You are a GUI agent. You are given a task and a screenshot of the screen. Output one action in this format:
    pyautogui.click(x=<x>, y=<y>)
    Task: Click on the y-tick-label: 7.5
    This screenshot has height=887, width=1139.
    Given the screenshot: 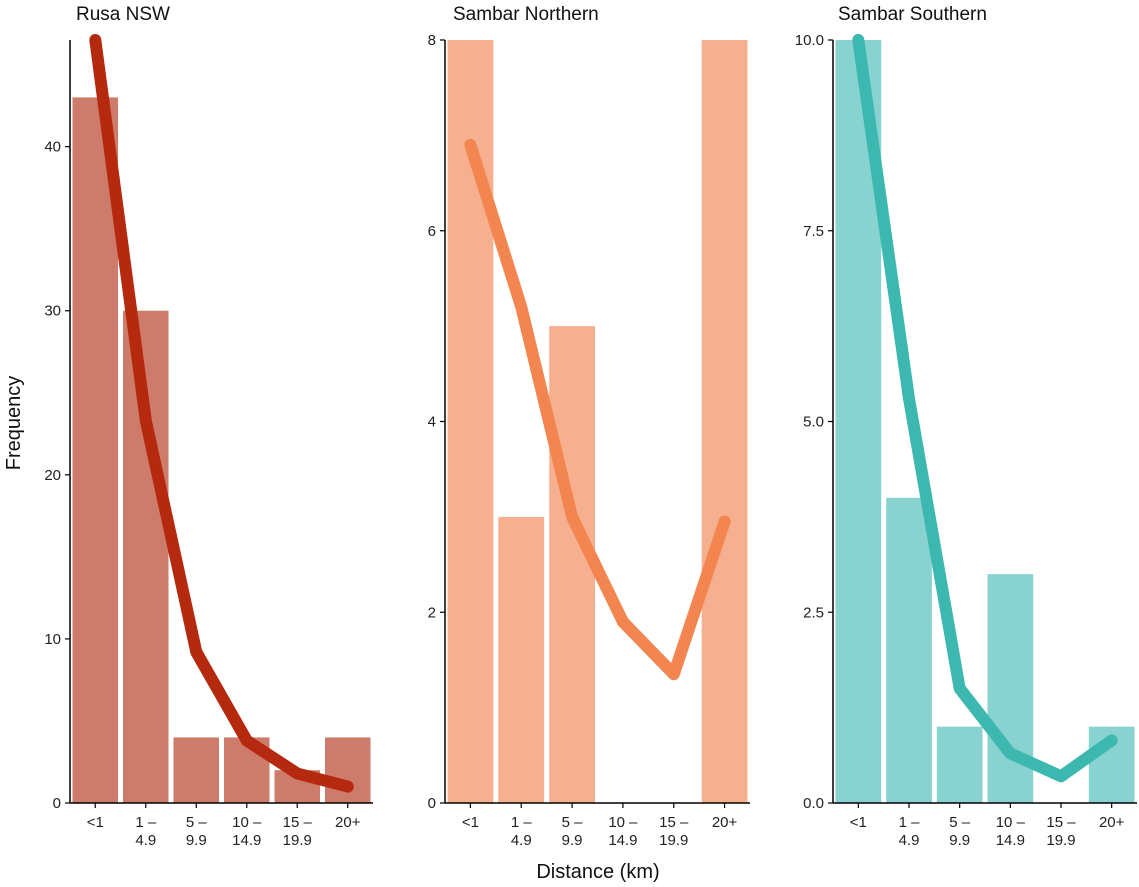 What is the action you would take?
    pyautogui.click(x=813, y=231)
    